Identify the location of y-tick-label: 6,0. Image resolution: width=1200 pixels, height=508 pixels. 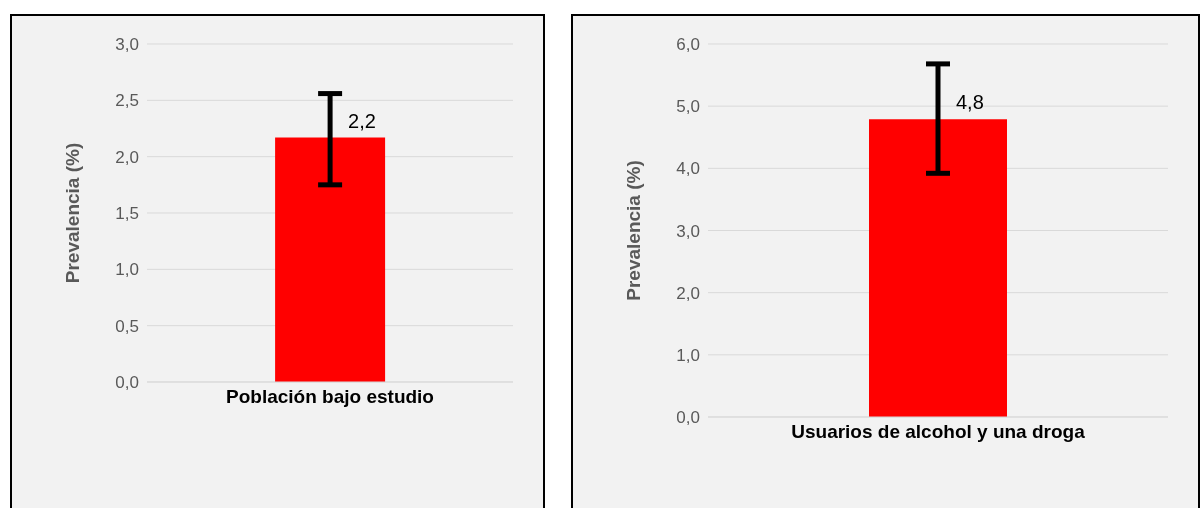
(688, 45).